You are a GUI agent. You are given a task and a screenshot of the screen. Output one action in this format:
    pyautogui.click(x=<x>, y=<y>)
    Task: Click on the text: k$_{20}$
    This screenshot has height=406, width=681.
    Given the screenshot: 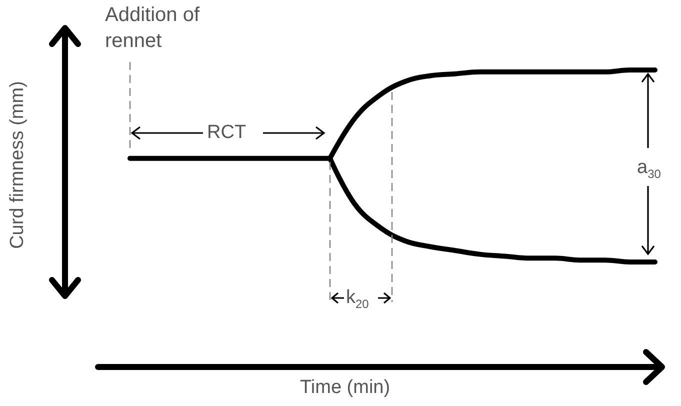 What is the action you would take?
    pyautogui.click(x=357, y=299)
    